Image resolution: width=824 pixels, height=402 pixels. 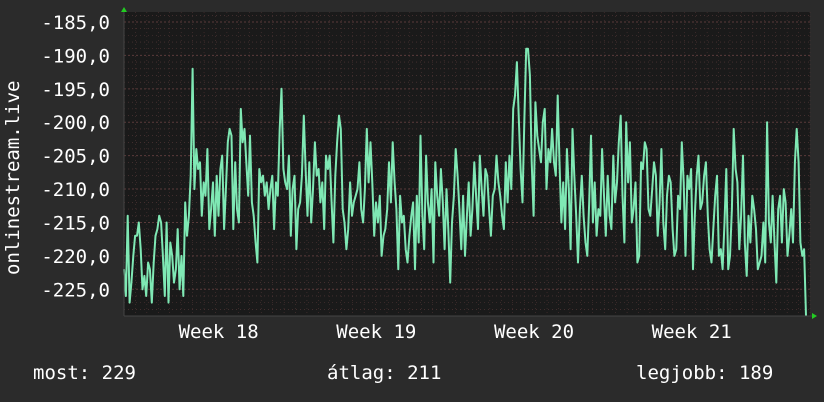 I want to click on y-axis-label-wrap: onlinestream.live, so click(x=13, y=178).